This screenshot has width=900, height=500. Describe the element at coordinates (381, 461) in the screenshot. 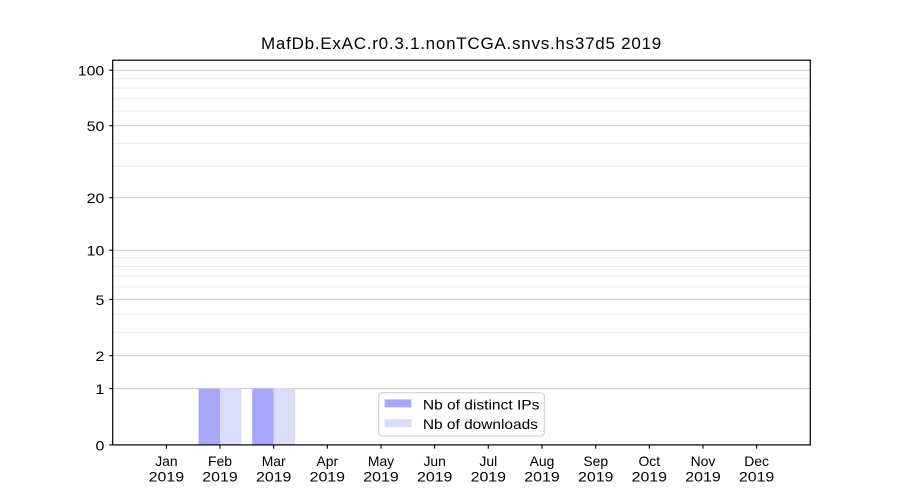

I see `svg-text: May` at that location.